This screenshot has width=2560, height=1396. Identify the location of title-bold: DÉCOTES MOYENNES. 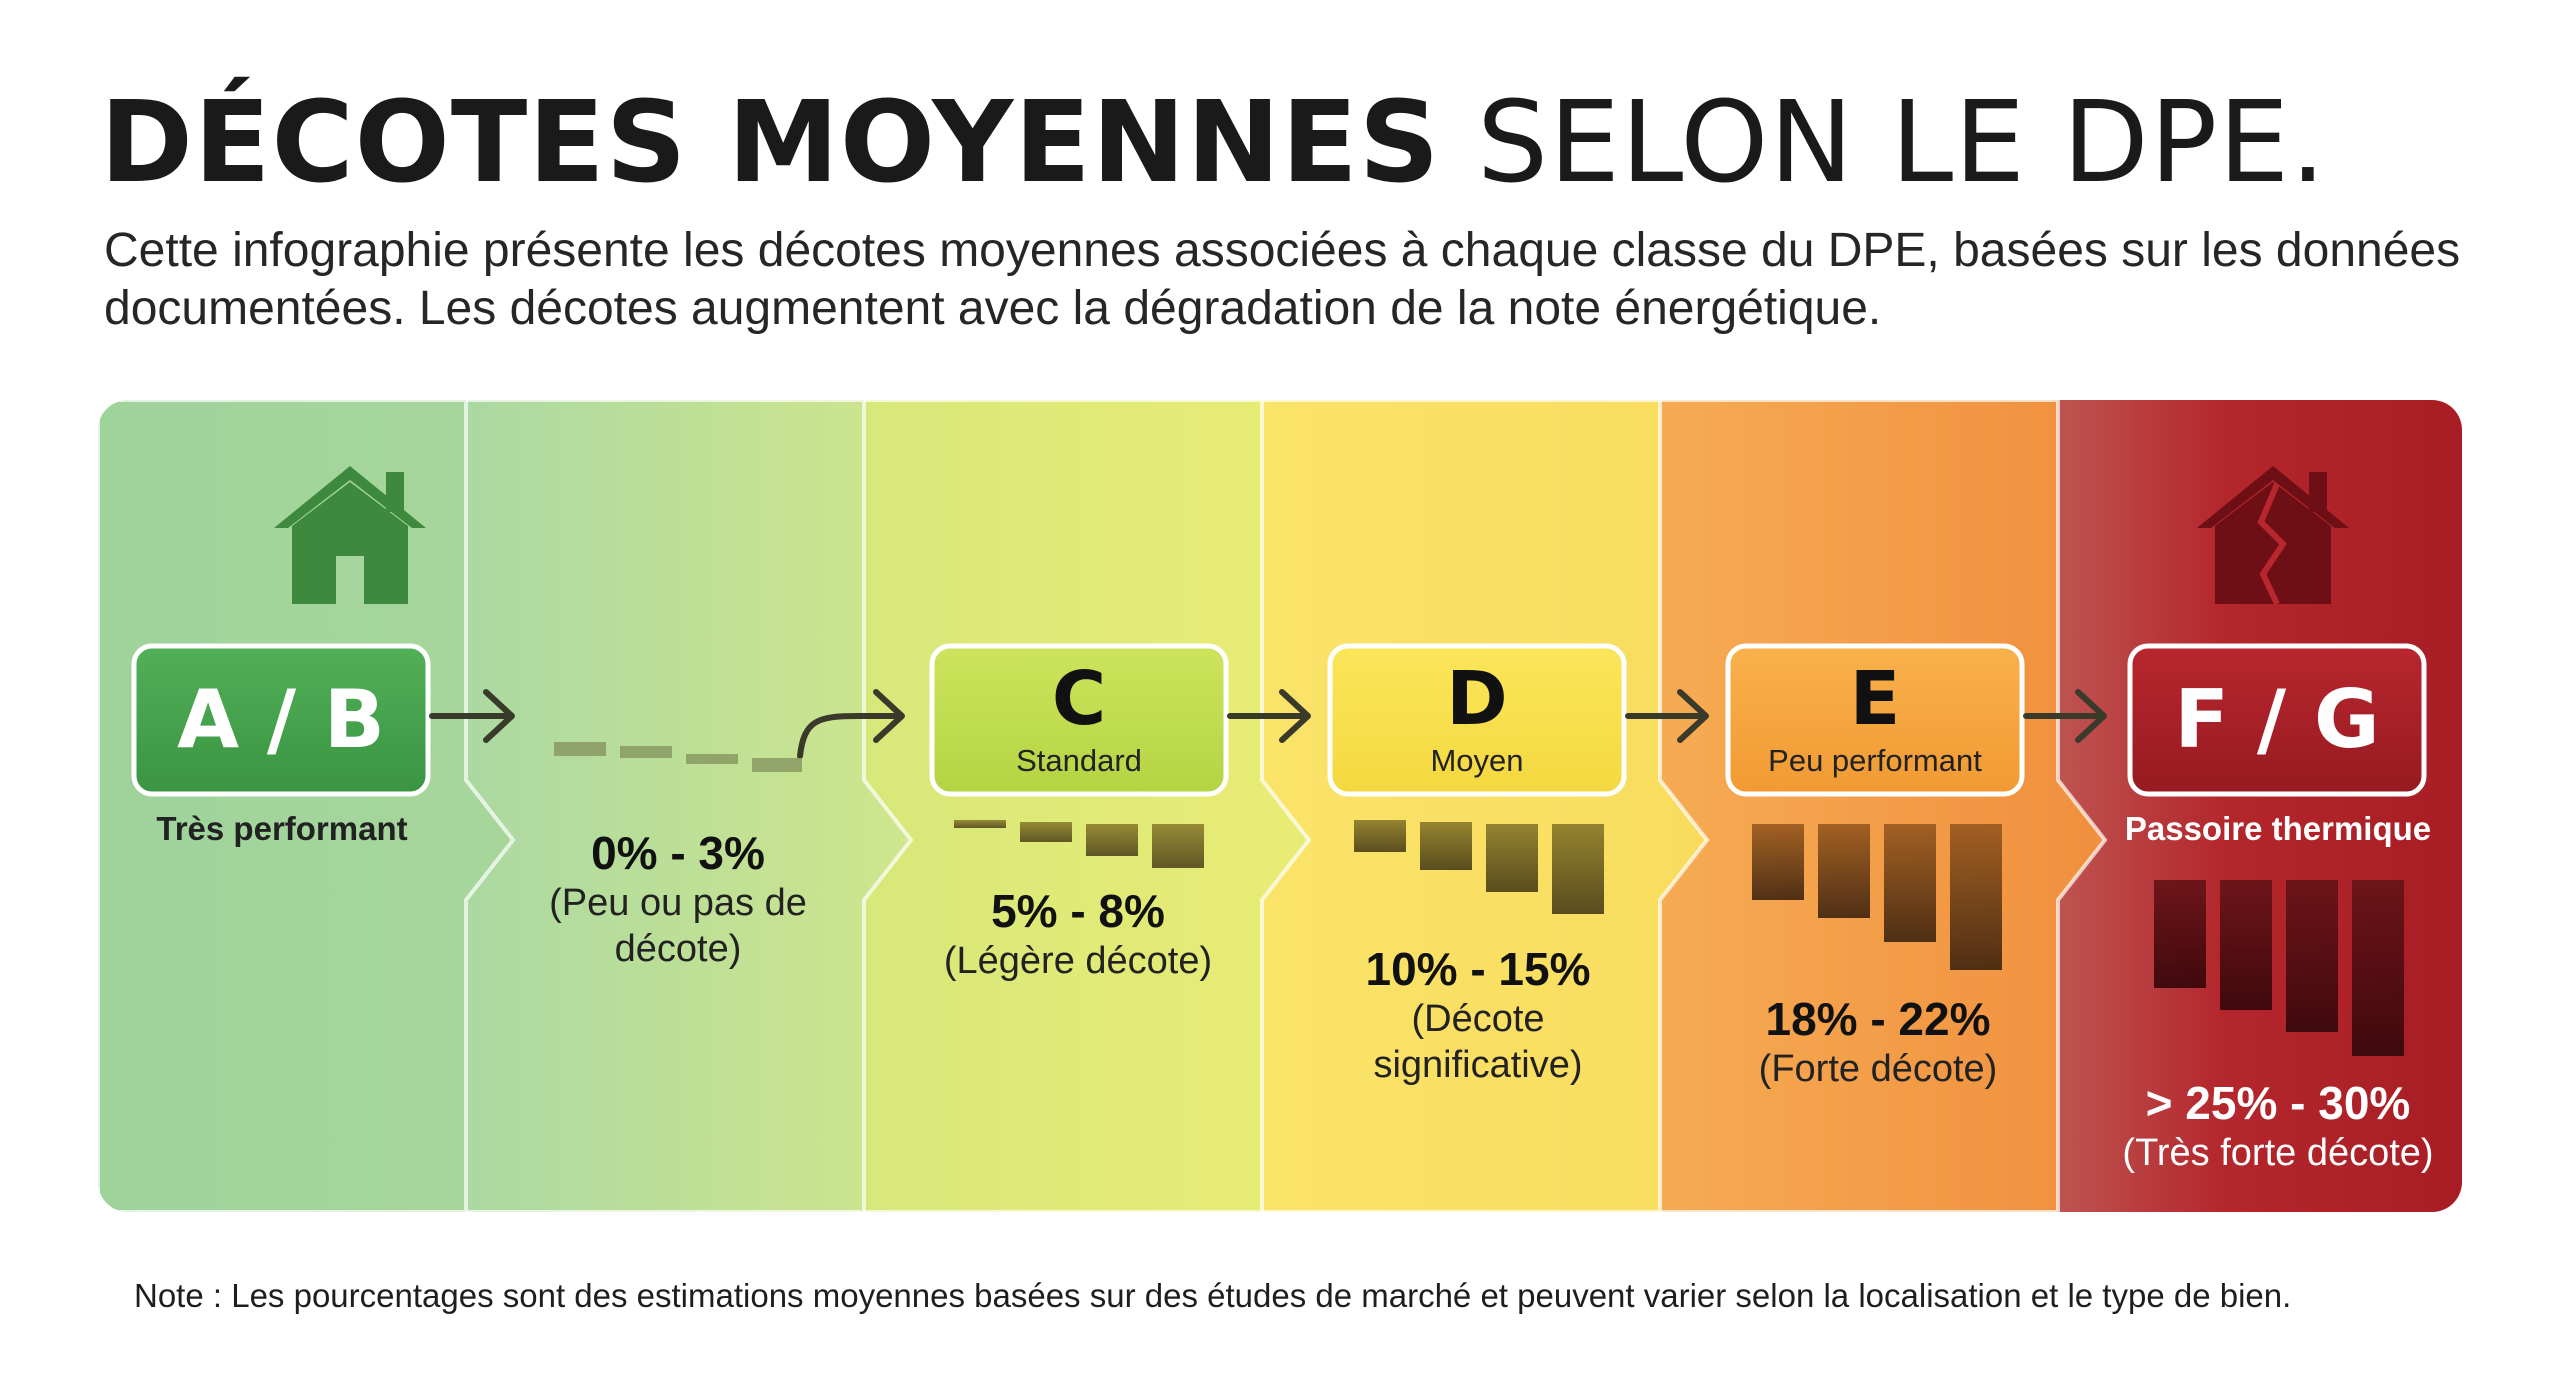
(770, 143).